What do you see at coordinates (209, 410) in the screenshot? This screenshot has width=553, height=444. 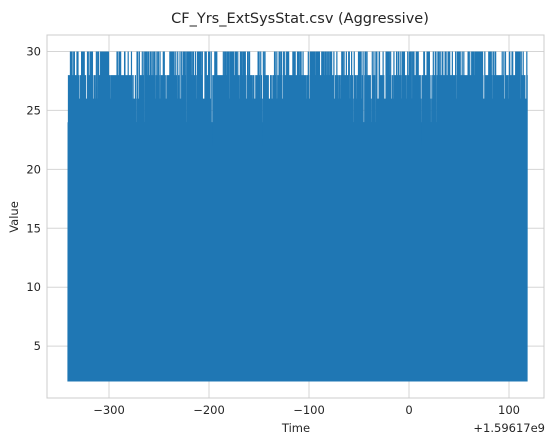 I see `x-tick-label: −200` at bounding box center [209, 410].